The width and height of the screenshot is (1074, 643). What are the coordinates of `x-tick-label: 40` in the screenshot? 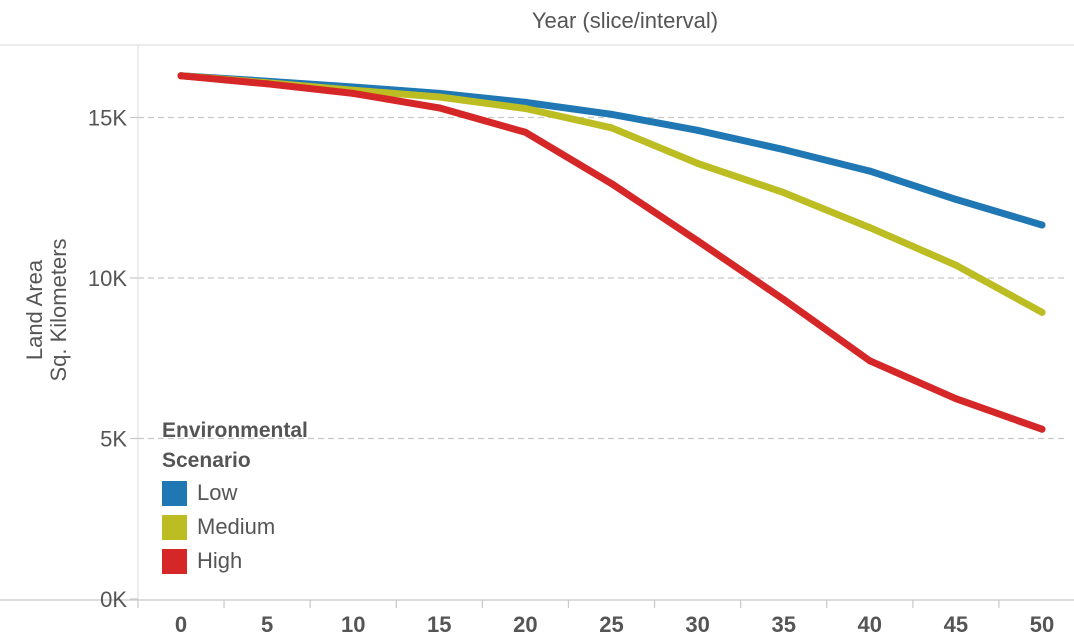 It's located at (870, 624).